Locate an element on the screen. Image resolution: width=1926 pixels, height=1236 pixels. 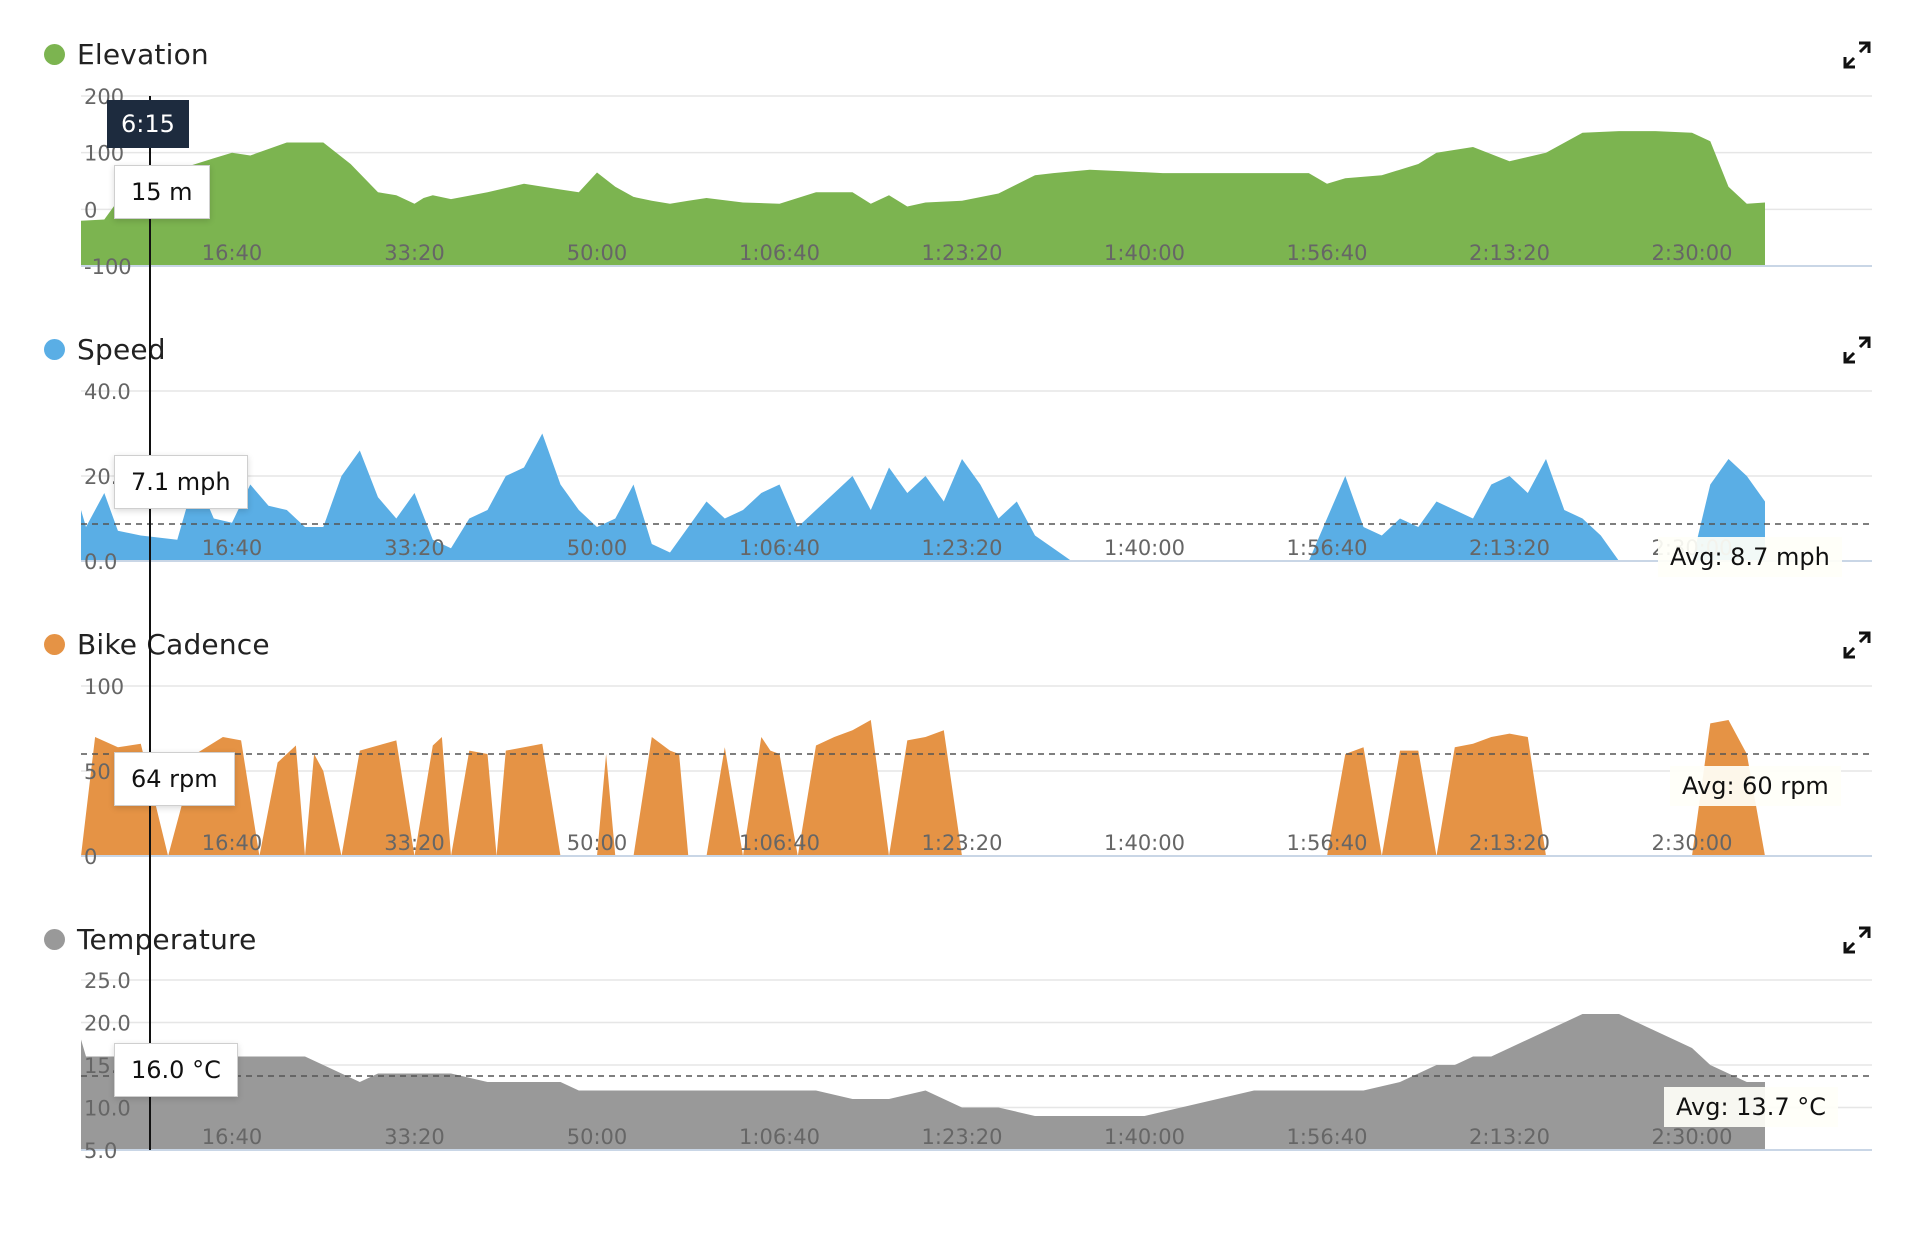
hover-time-label: 6:15 is located at coordinates (148, 124).